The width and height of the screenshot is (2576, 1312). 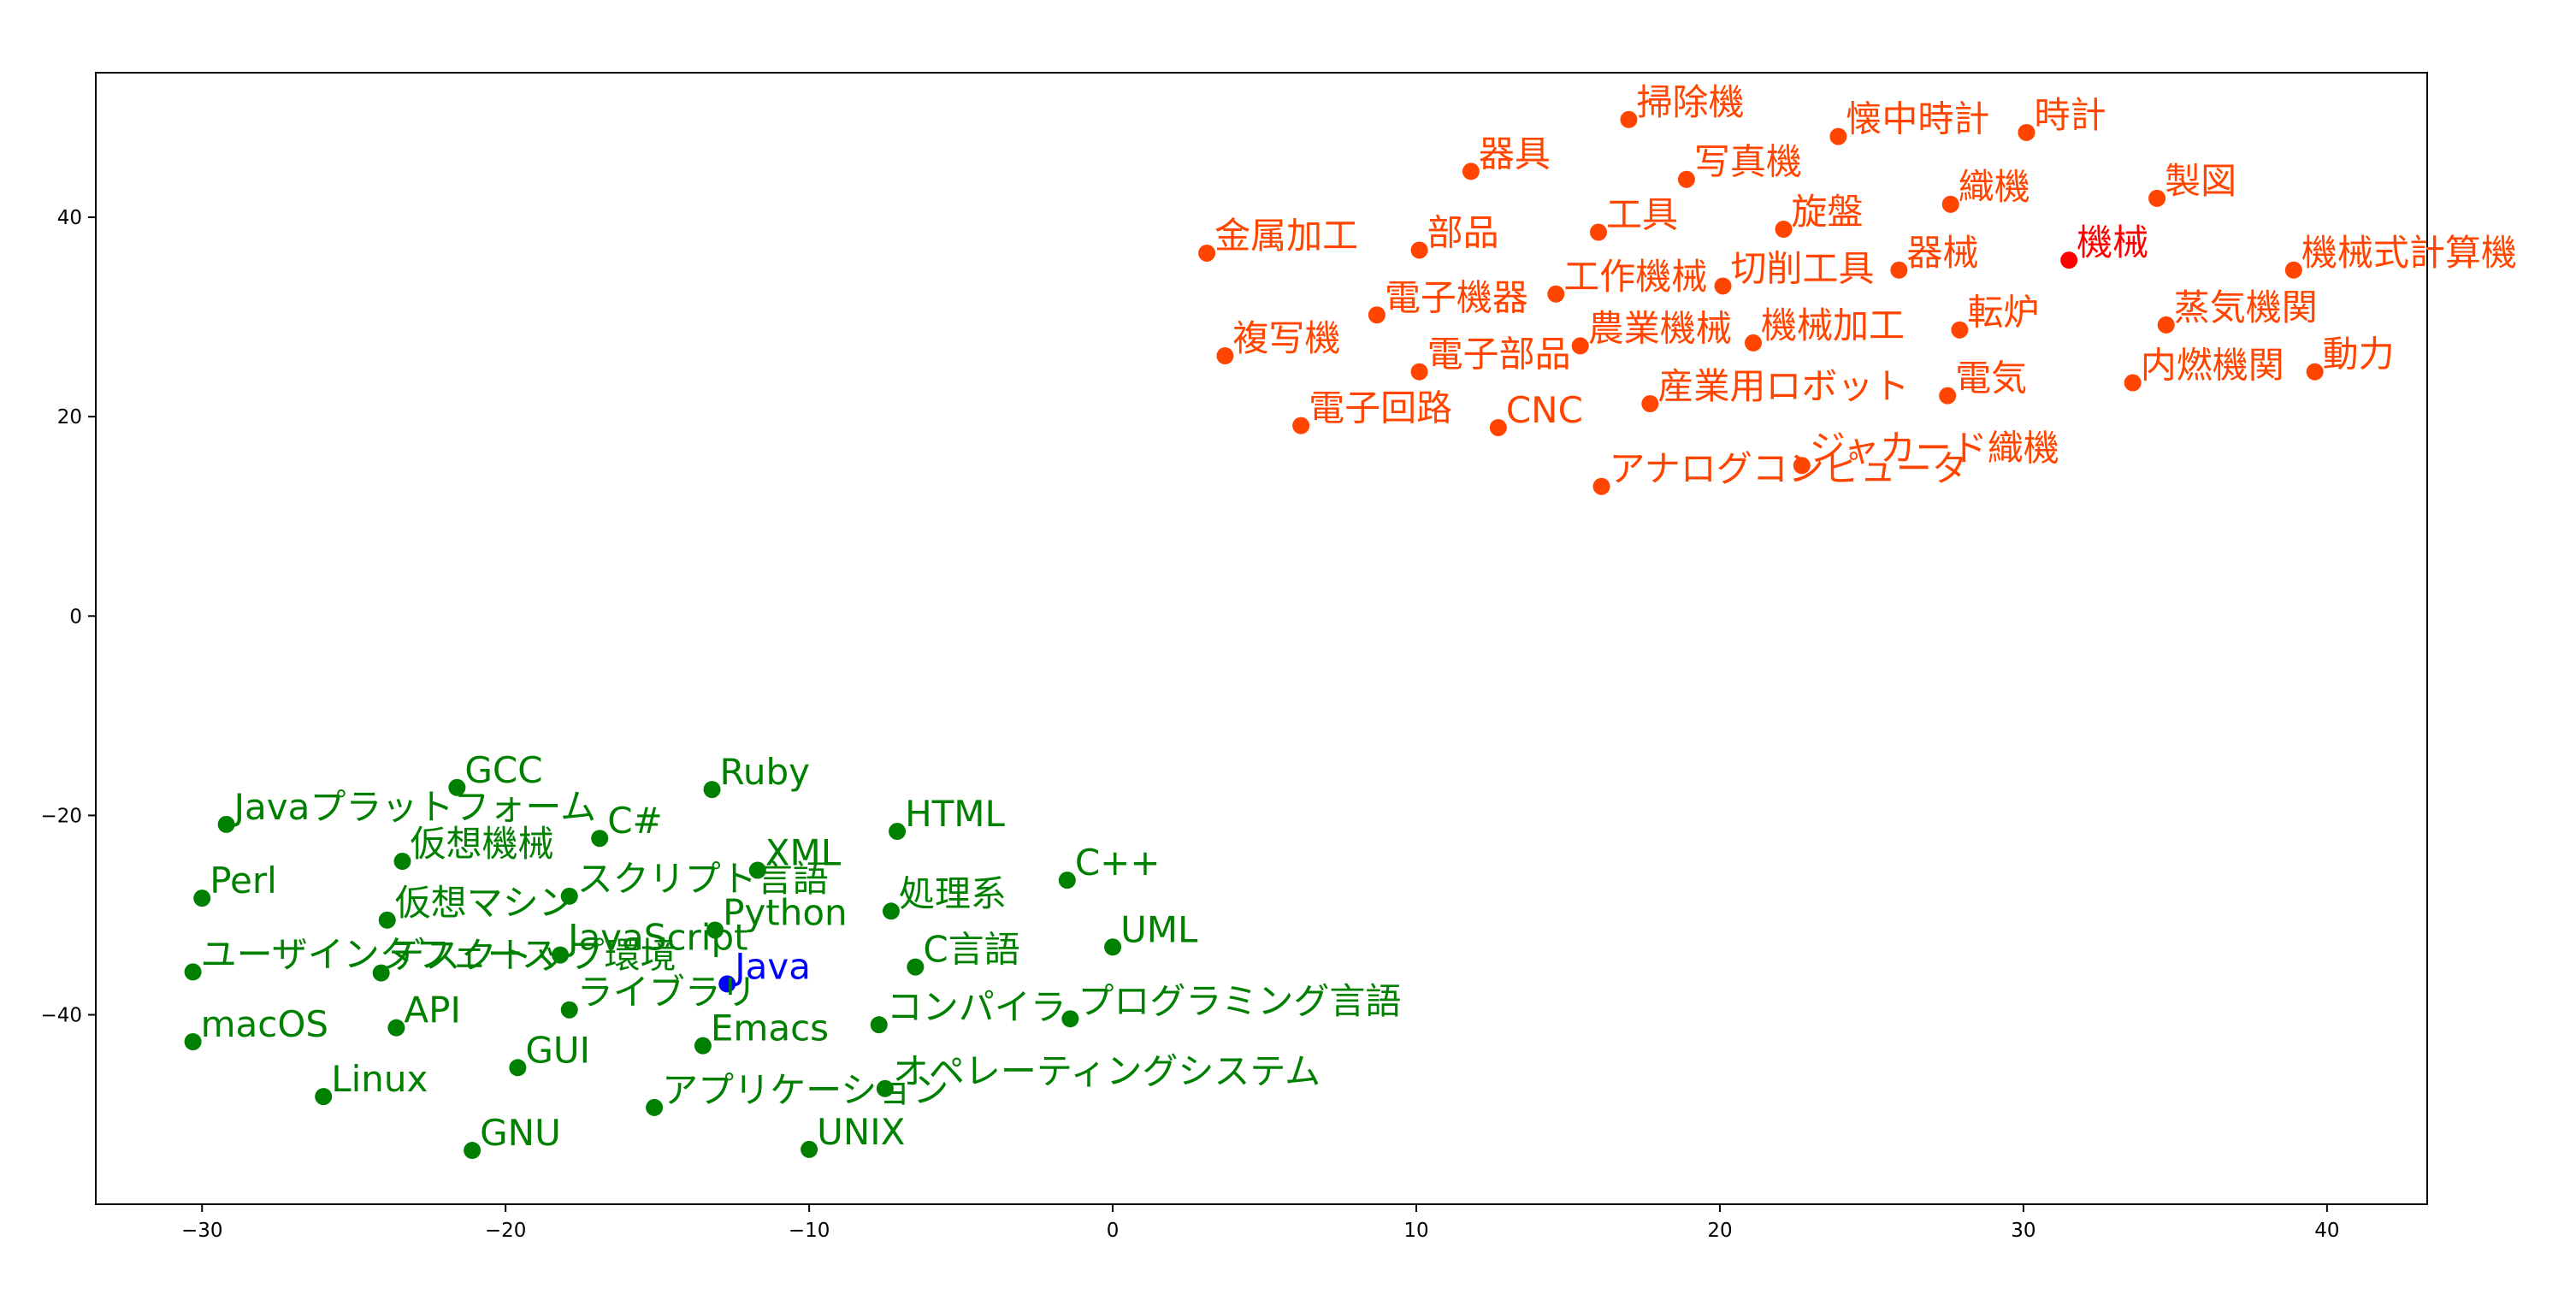 What do you see at coordinates (61, 1016) in the screenshot?
I see `y-tick-label: −40` at bounding box center [61, 1016].